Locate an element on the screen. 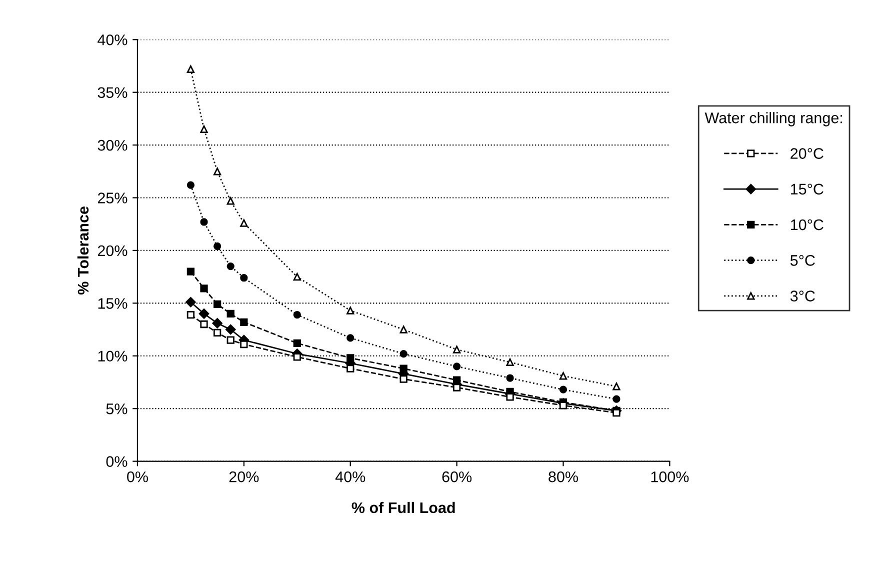  y-tick-label: 35% is located at coordinates (113, 92).